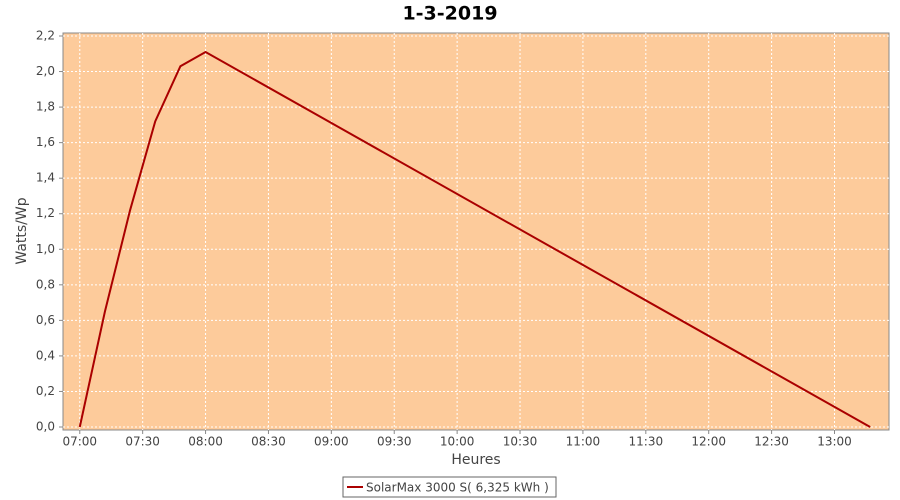 This screenshot has width=900, height=500. I want to click on x-tick-label: 13:00, so click(834, 442).